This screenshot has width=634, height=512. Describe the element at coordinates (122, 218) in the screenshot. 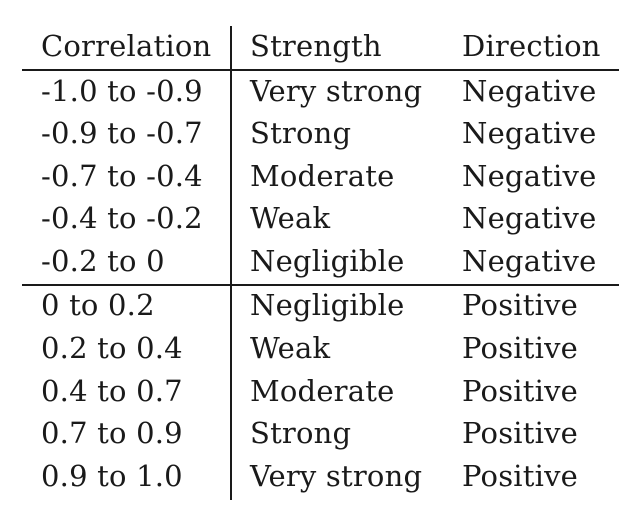

I see `row-correlation: -0.4 to -0.2` at that location.